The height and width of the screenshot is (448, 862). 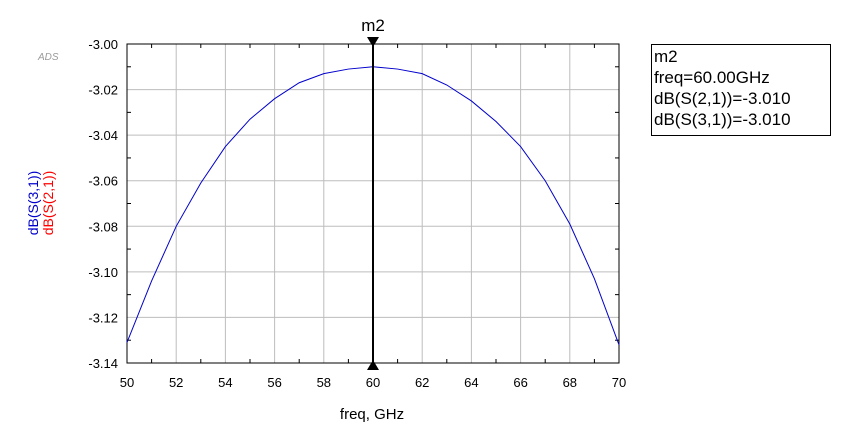 What do you see at coordinates (619, 382) in the screenshot?
I see `x-tick-label: 70` at bounding box center [619, 382].